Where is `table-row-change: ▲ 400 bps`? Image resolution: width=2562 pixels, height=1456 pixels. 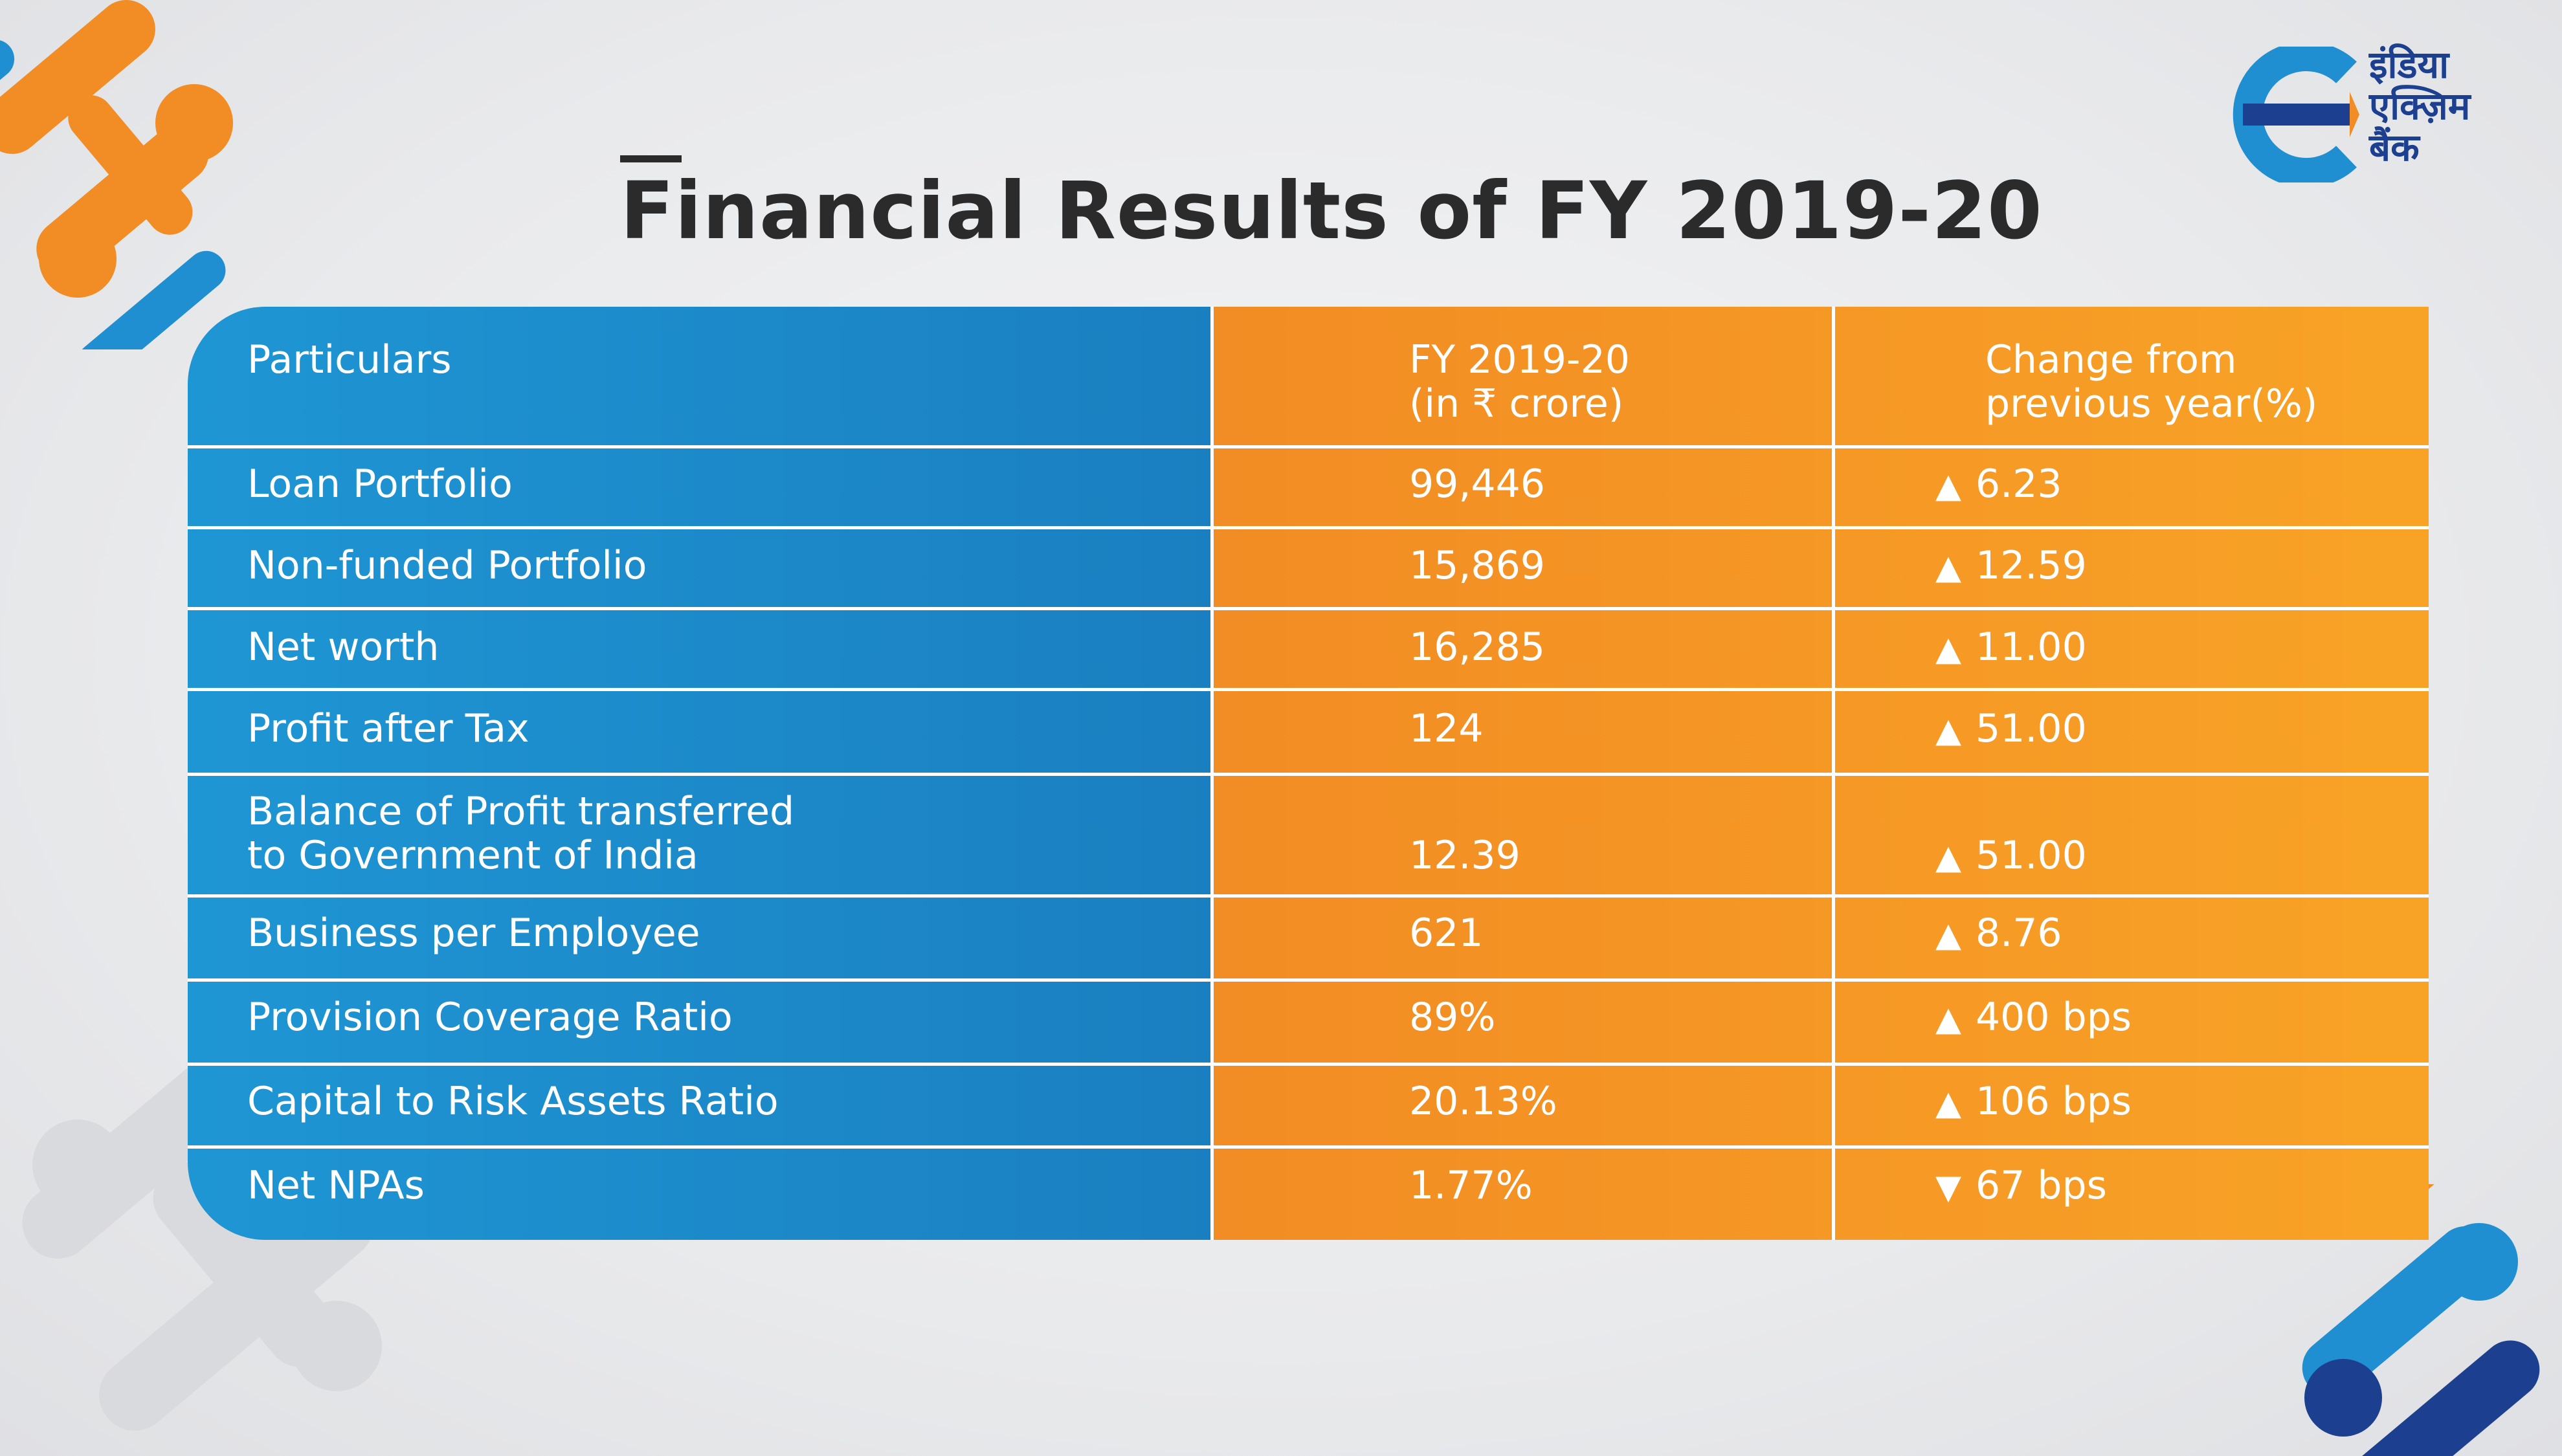
table-row-change: ▲ 400 bps is located at coordinates (2033, 1017).